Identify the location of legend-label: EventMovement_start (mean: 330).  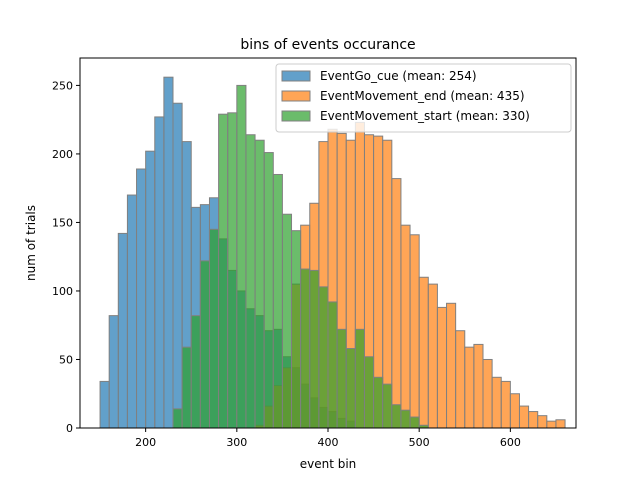
(425, 116).